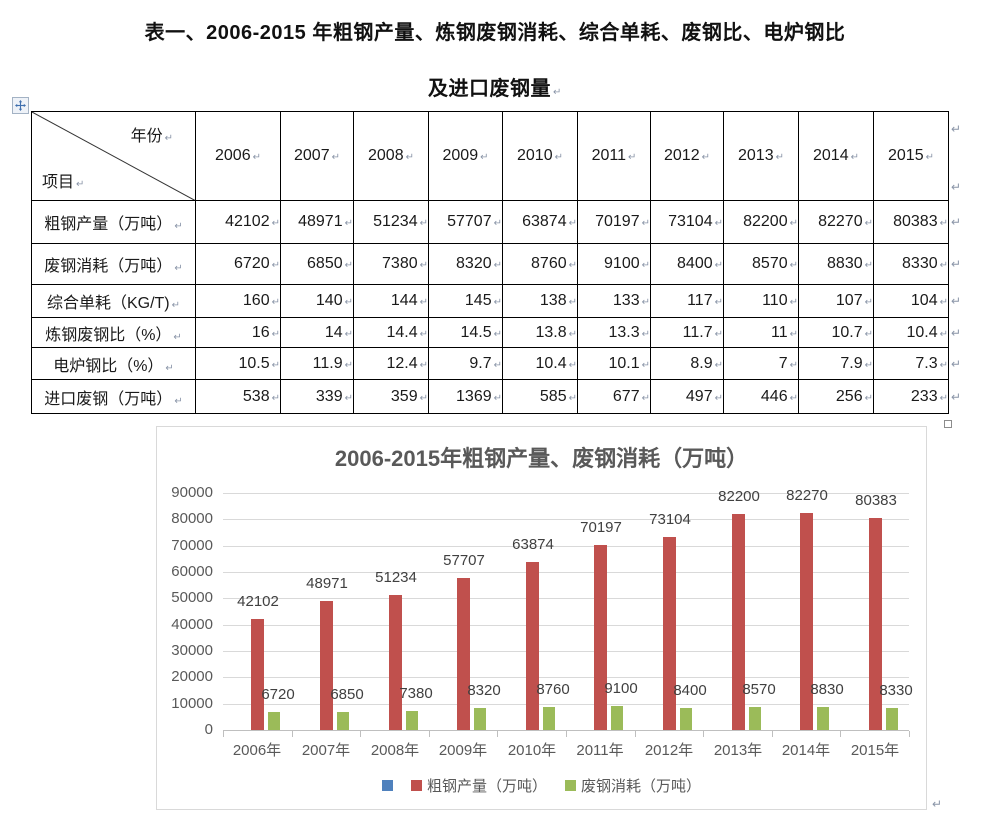 Image resolution: width=990 pixels, height=824 pixels. What do you see at coordinates (391, 156) in the screenshot?
I see `year-header-cell: 2008 ↵` at bounding box center [391, 156].